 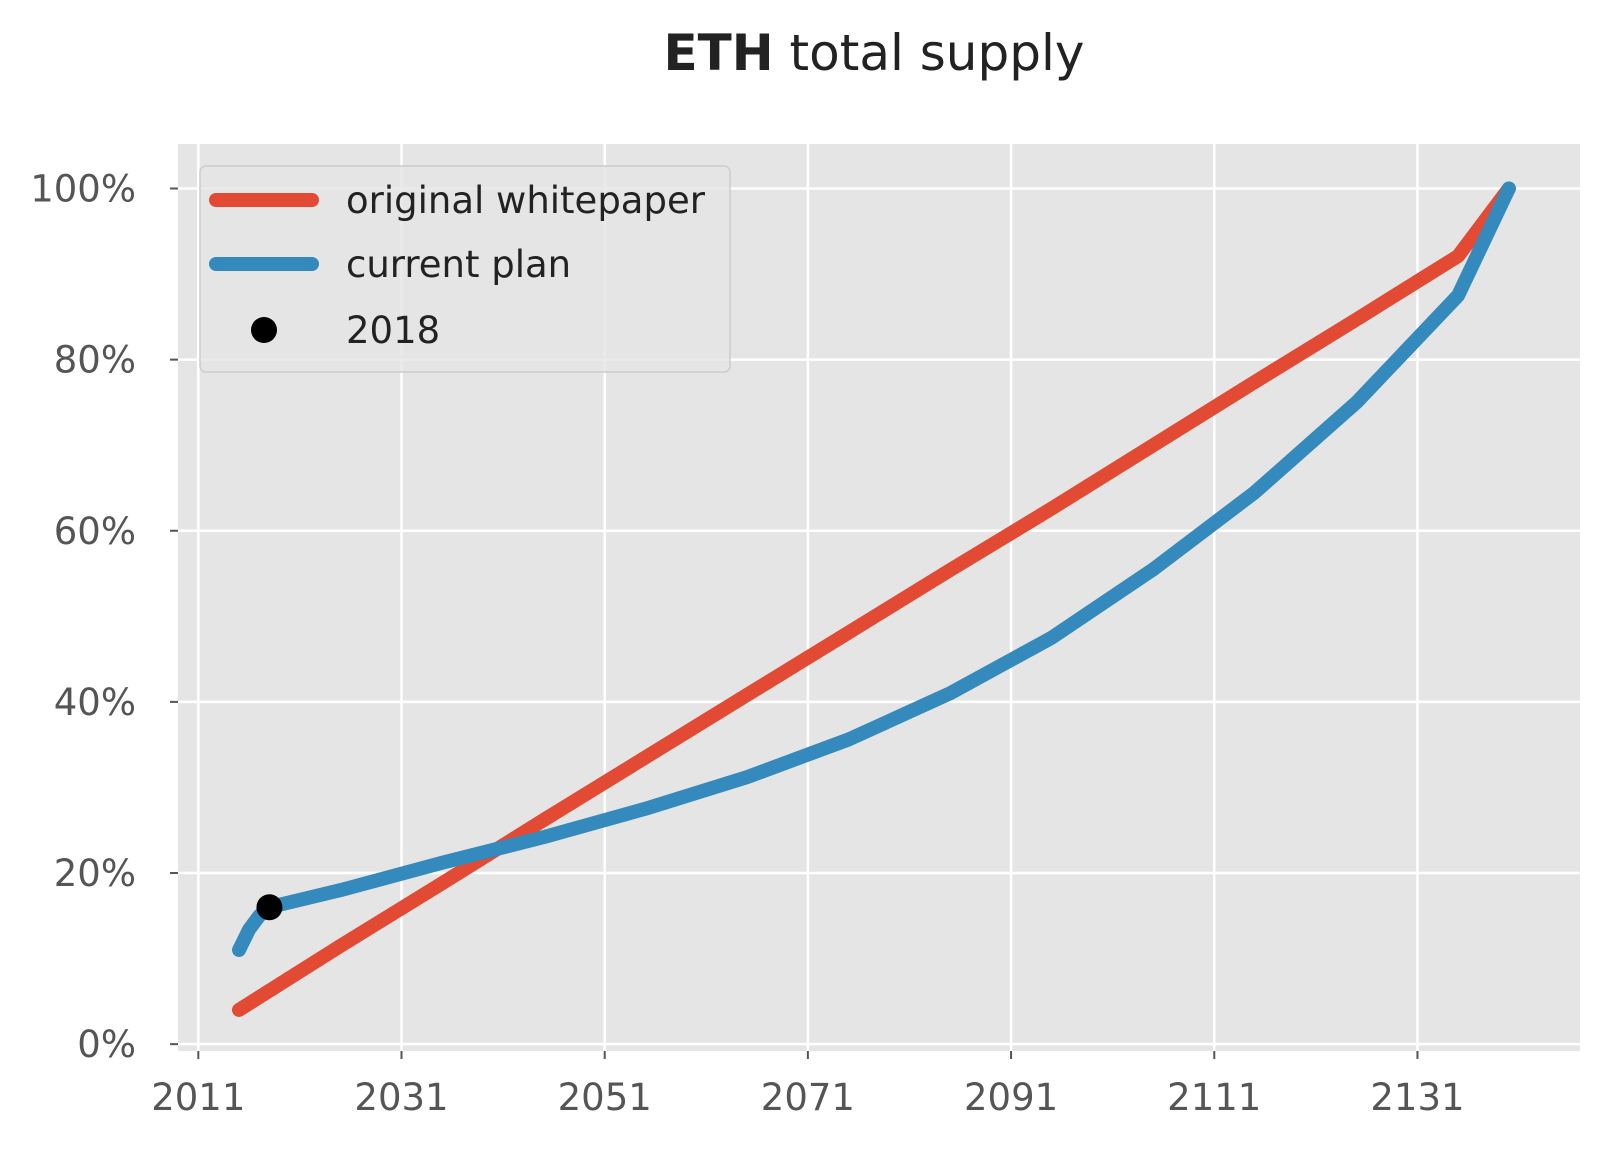 What do you see at coordinates (95, 360) in the screenshot?
I see `y-tick-label: 80%` at bounding box center [95, 360].